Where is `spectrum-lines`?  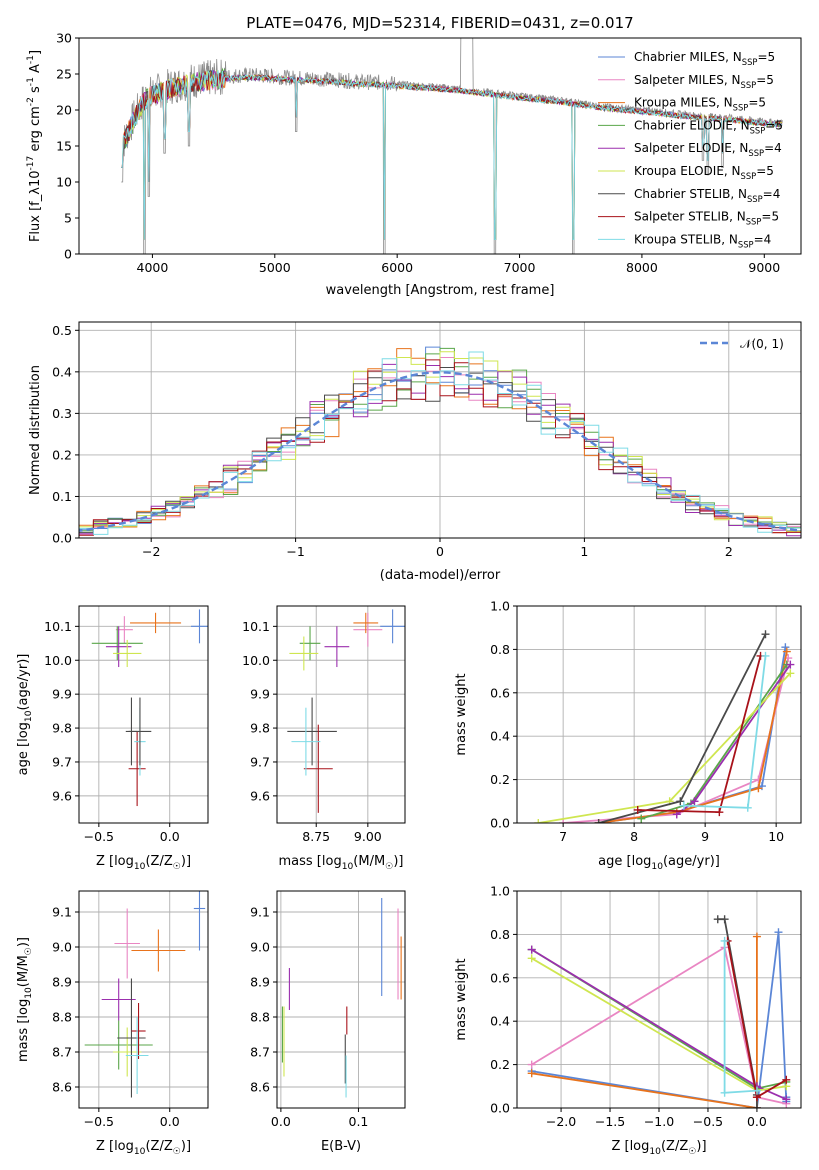 spectrum-lines is located at coordinates (452, 146).